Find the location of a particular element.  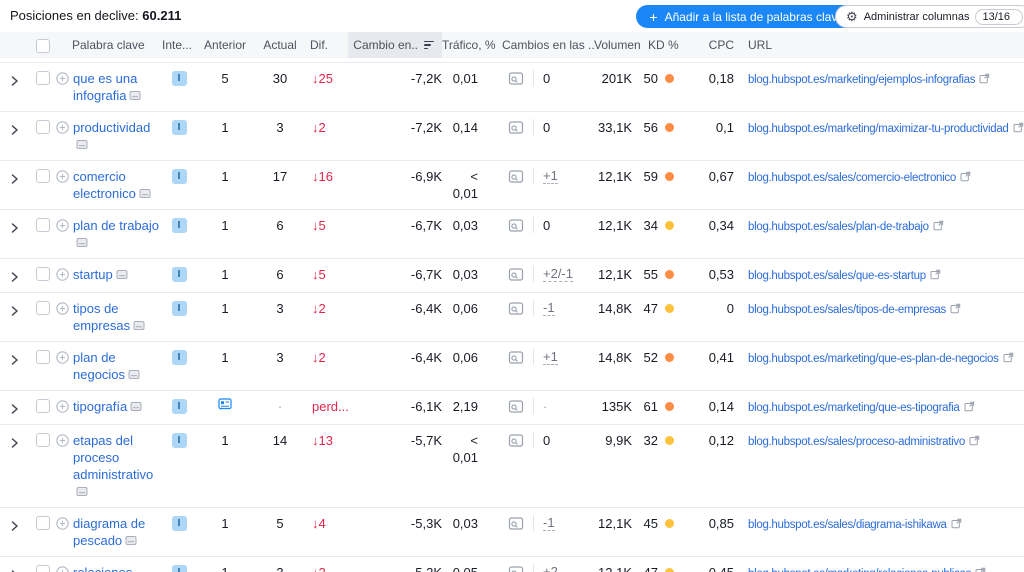

url-link: blog.hubspot.es/sales/plan-de-trabajo is located at coordinates (838, 227).